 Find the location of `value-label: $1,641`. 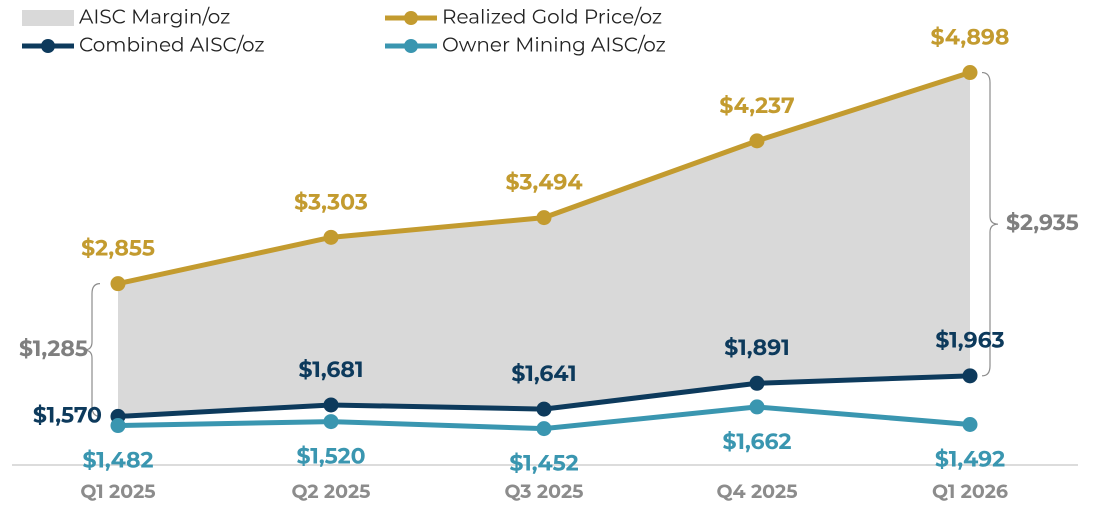

value-label: $1,641 is located at coordinates (543, 373).